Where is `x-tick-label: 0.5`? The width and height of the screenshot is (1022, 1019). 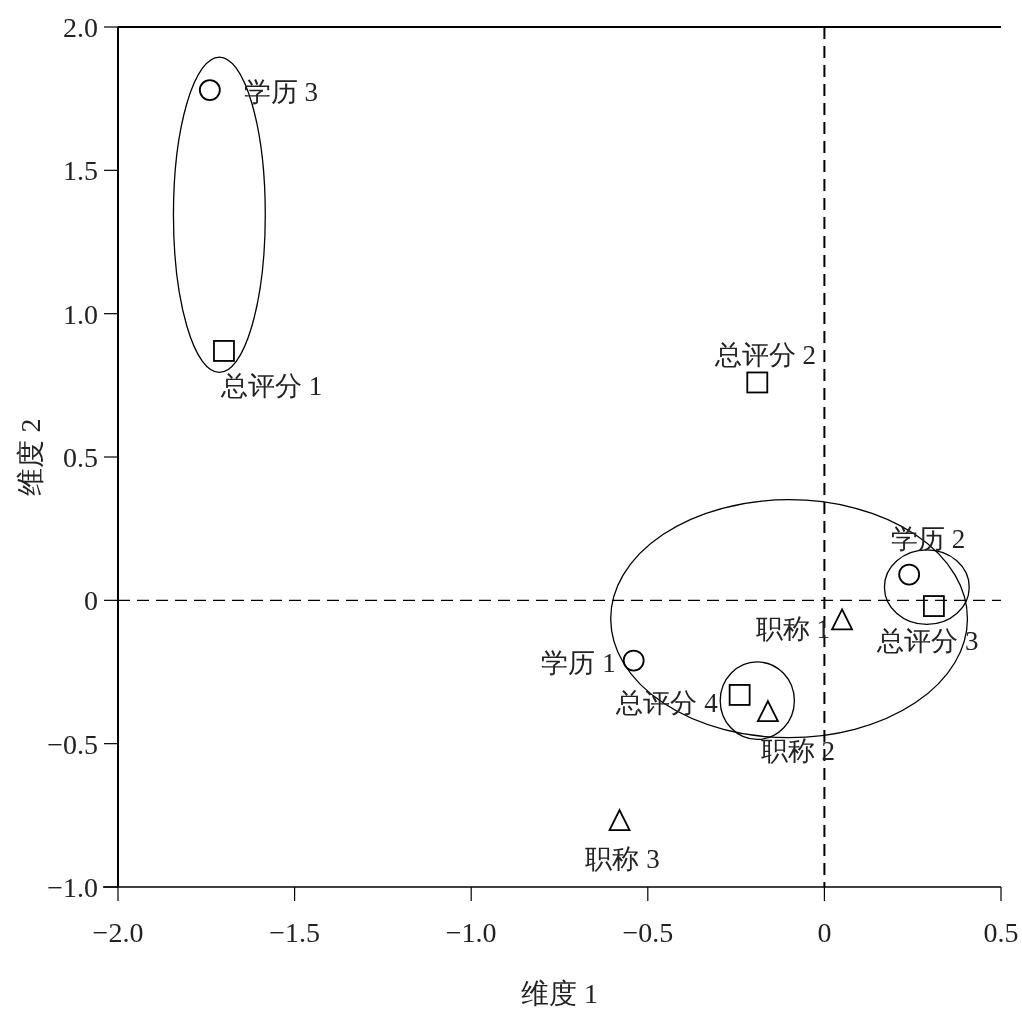 x-tick-label: 0.5 is located at coordinates (1001, 932).